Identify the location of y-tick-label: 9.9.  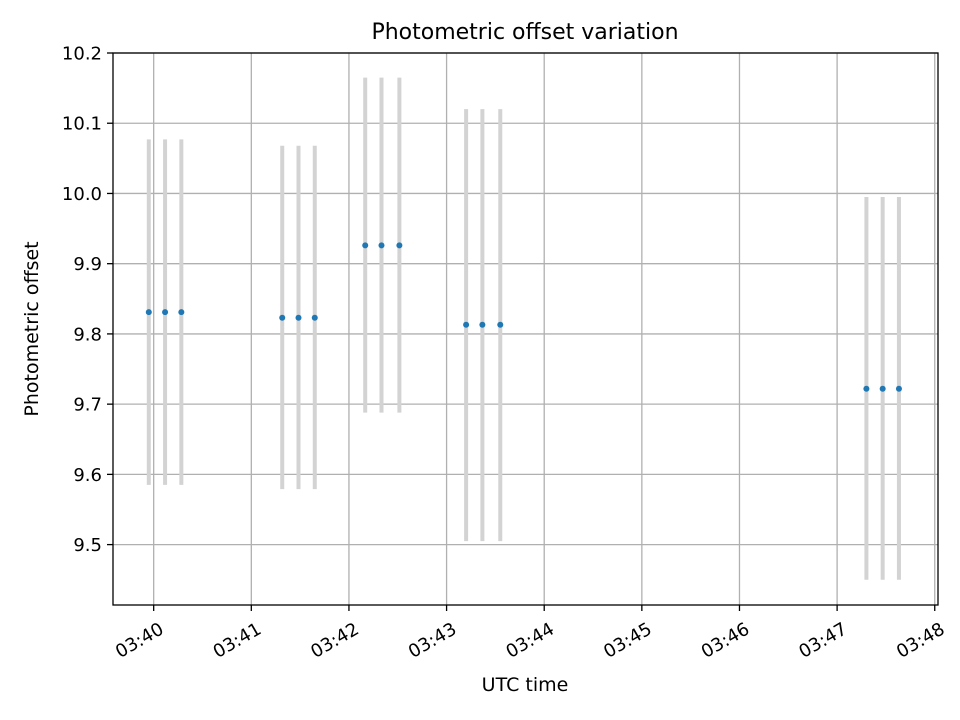
(87, 264).